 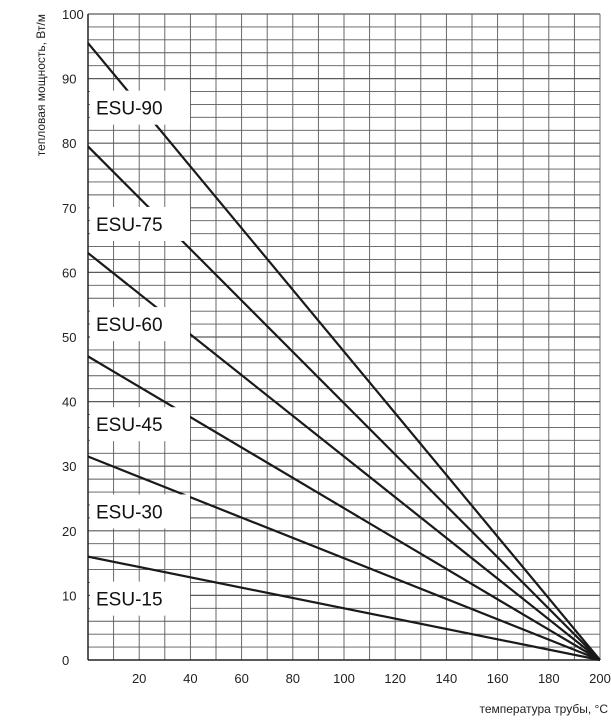 I want to click on series-label-esu-45: ESU-45, so click(x=129, y=425).